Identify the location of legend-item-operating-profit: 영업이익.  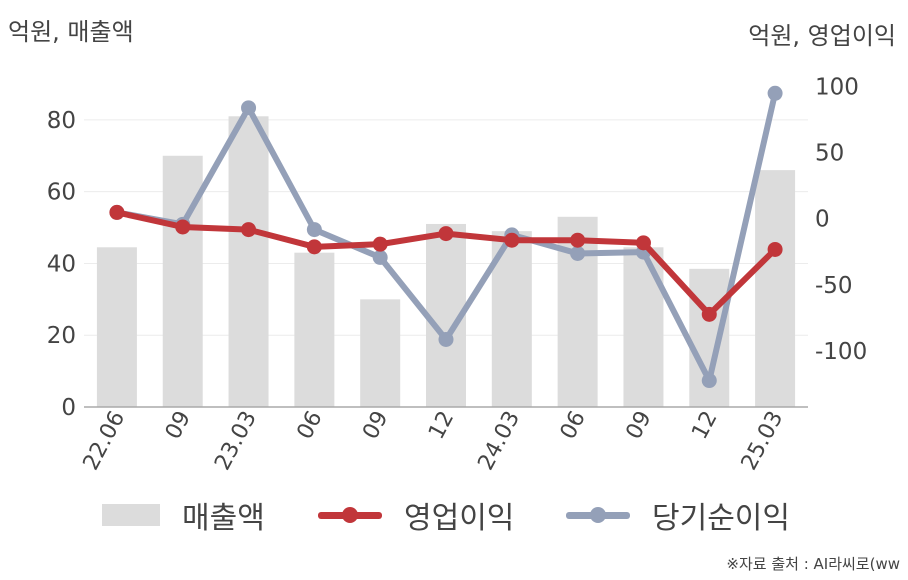
(416, 515).